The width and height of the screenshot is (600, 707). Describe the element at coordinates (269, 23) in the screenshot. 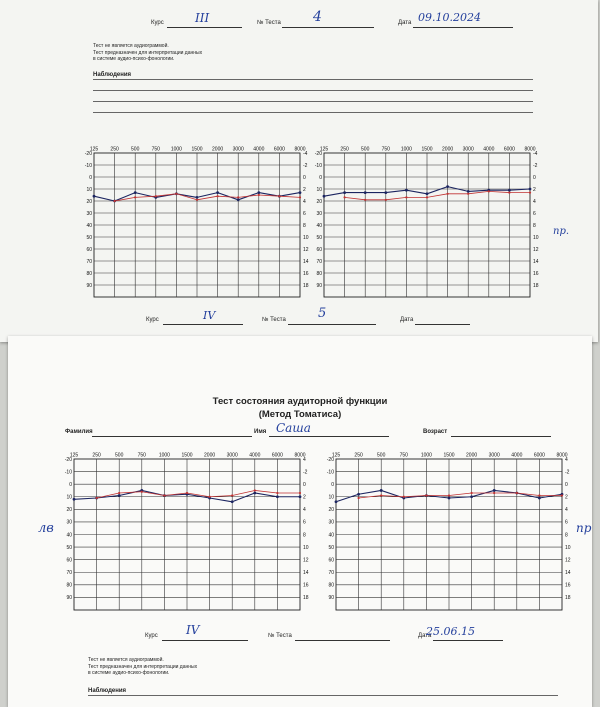

I see `test-number-label: № Теста` at that location.